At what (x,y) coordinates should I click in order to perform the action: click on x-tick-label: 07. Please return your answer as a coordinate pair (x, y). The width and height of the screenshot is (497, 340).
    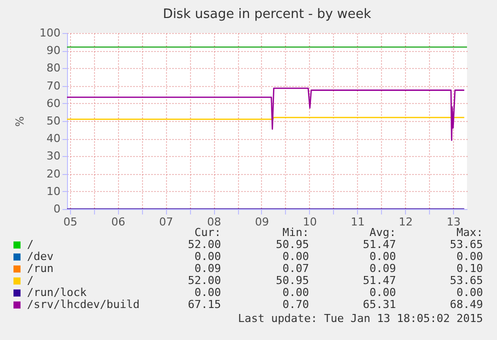
    Looking at the image, I should click on (166, 222).